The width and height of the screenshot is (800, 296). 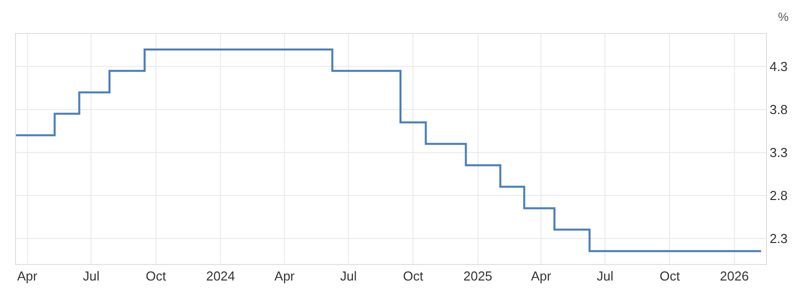 I want to click on y-tick-label: 4.3, so click(x=779, y=66).